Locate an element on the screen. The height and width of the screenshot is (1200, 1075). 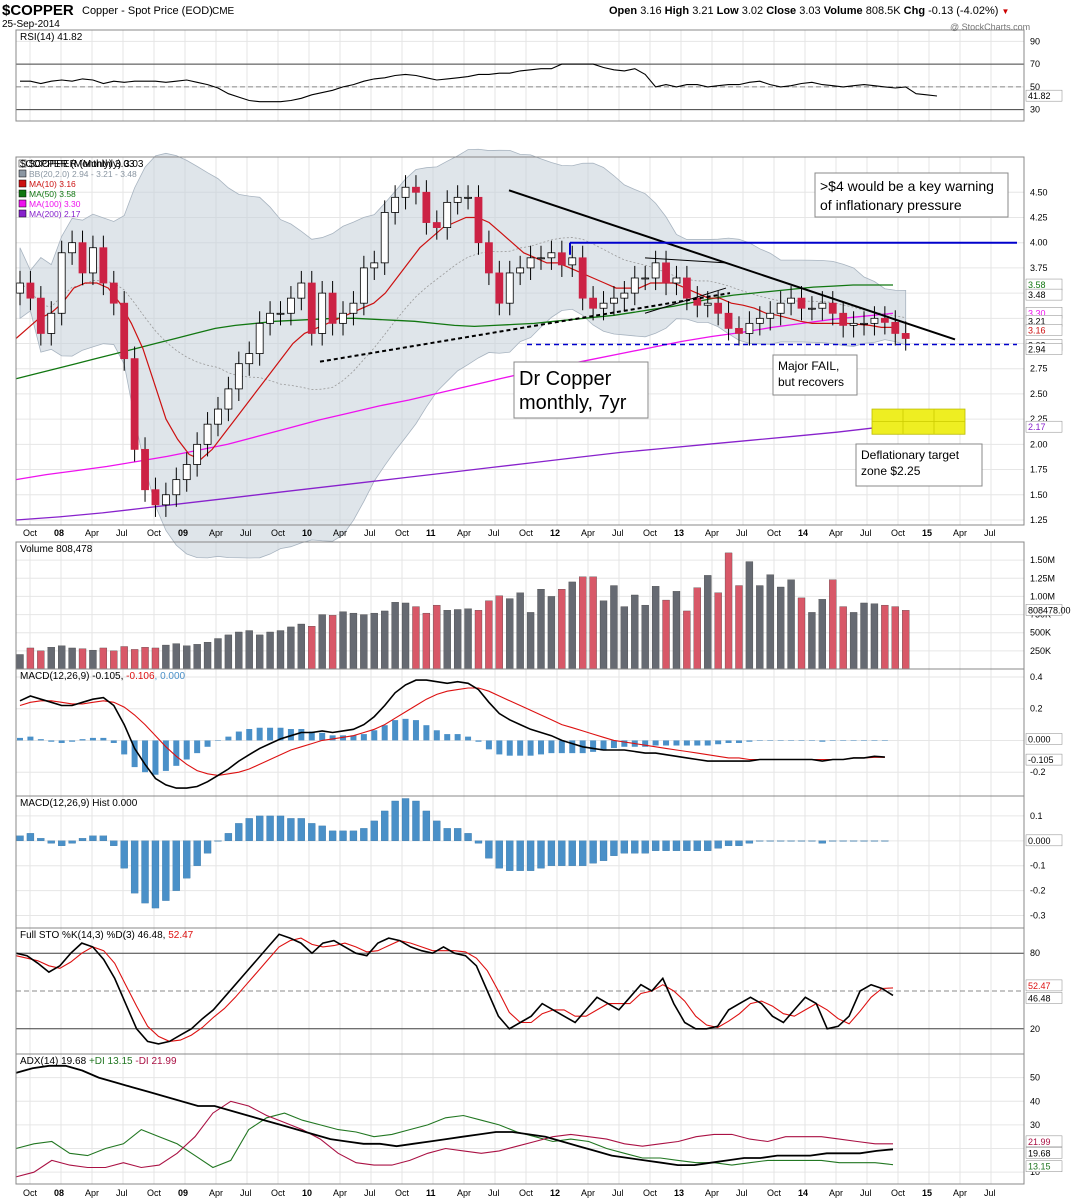
date-label: 25-Sep-2014 is located at coordinates (31, 24).